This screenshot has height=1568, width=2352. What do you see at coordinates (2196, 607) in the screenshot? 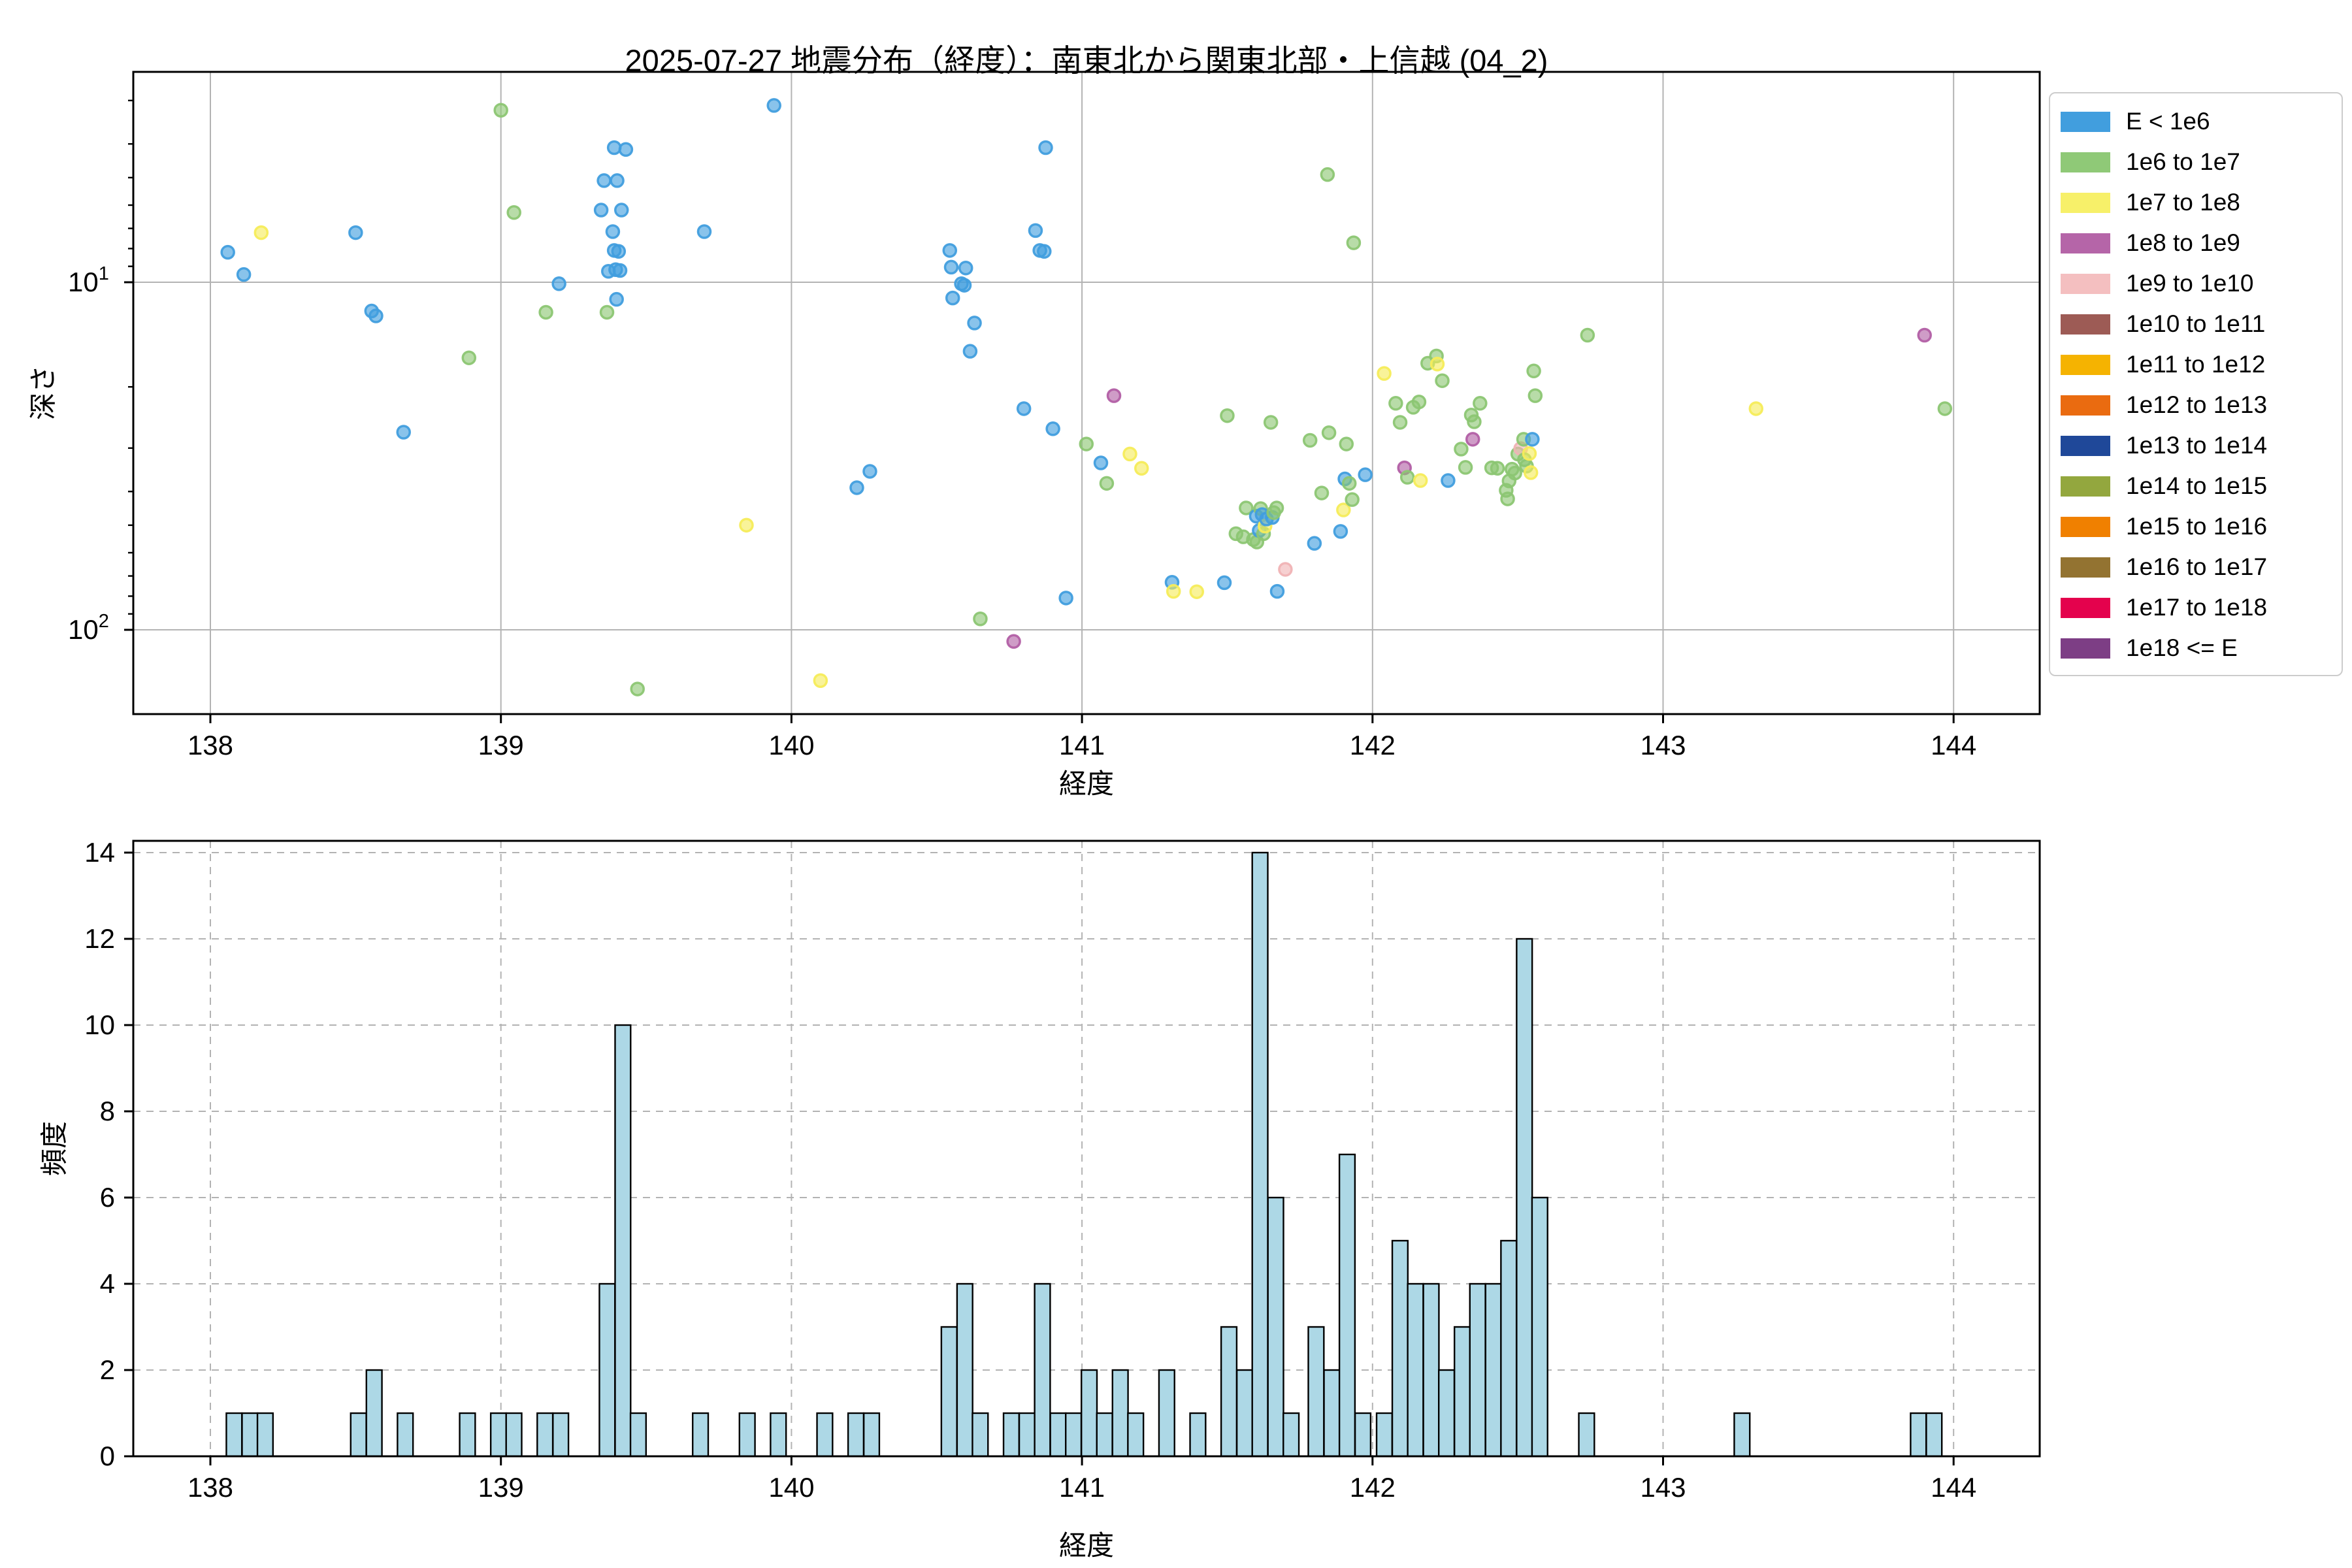
I see `legend-entry: 1e17 to 1e18` at bounding box center [2196, 607].